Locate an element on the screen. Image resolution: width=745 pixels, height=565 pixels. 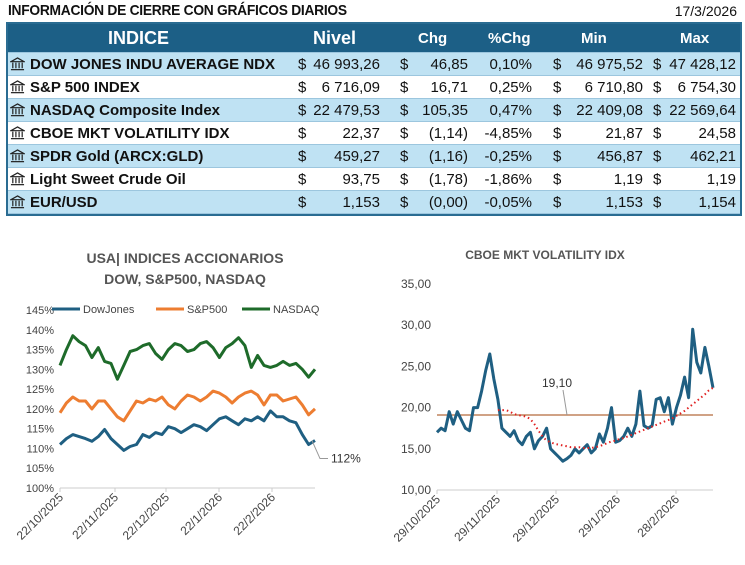
index-name-text: Light Sweet Crude Oil is located at coordinates (108, 179).